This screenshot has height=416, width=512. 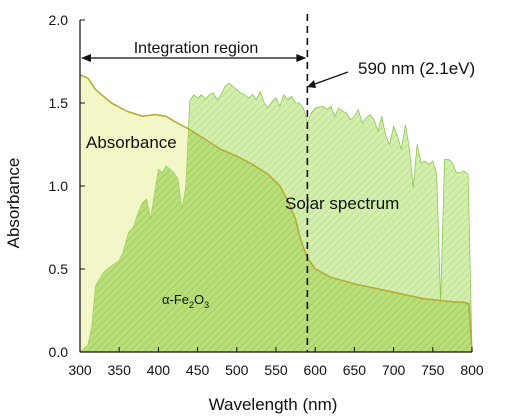 What do you see at coordinates (191, 305) in the screenshot?
I see `material-sub-1: 2` at bounding box center [191, 305].